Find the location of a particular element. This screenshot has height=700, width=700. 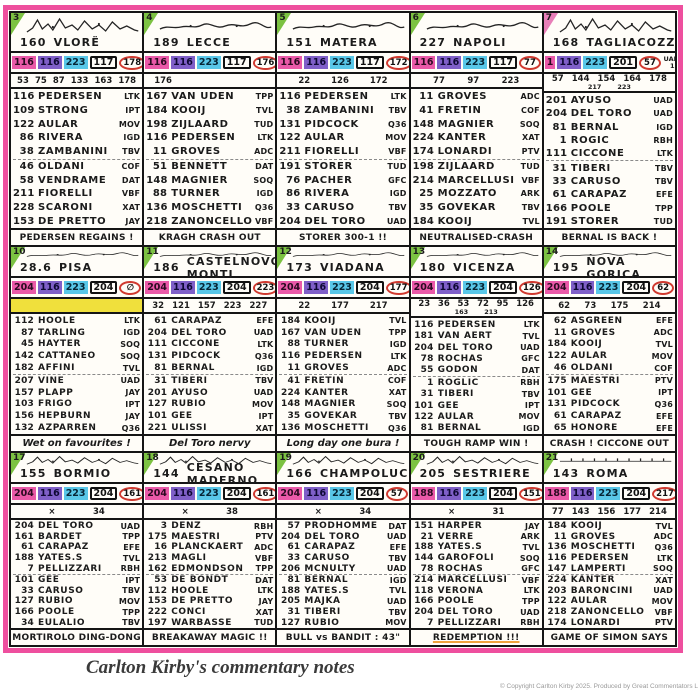

rider-name: DEL TORO is located at coordinates (465, 612).